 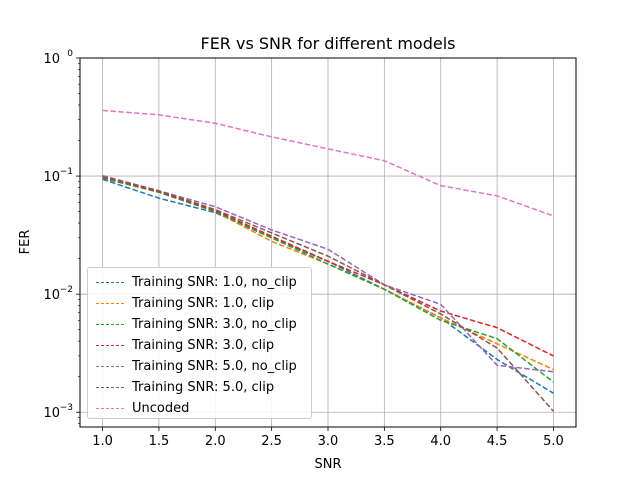 I want to click on legend-item: Training SNR: 1.0, clip, so click(x=185, y=303).